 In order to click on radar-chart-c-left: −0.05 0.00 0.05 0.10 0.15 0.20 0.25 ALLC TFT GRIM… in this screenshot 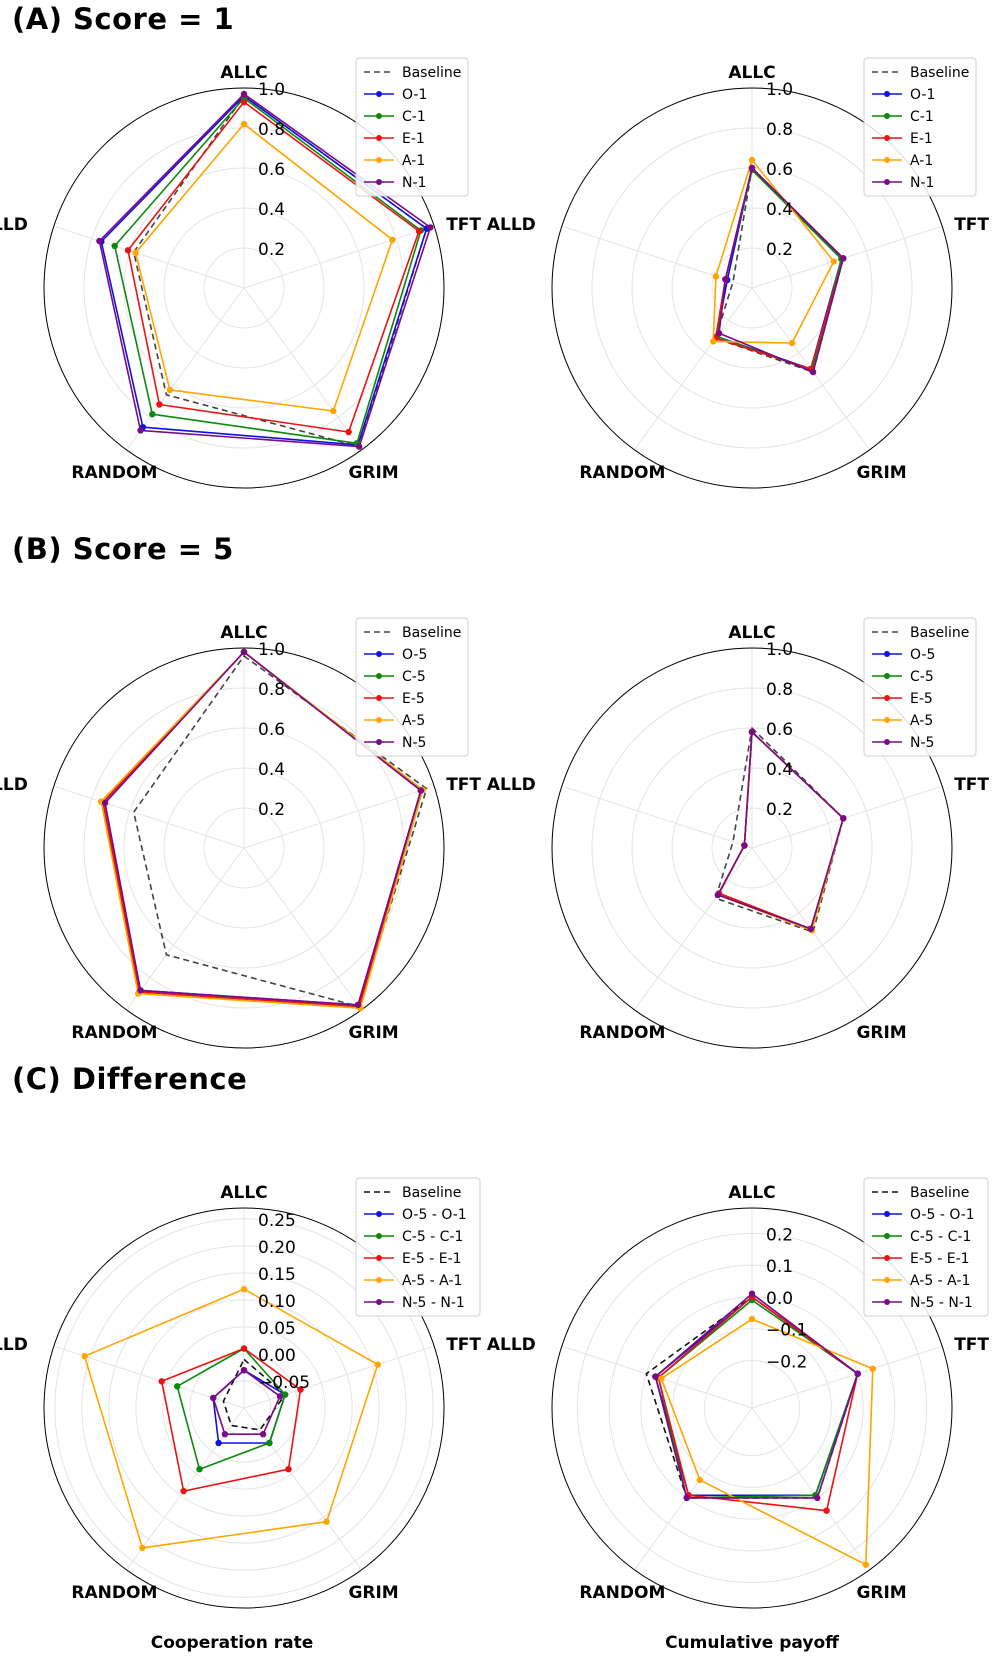, I will do `click(240, 1393)`.